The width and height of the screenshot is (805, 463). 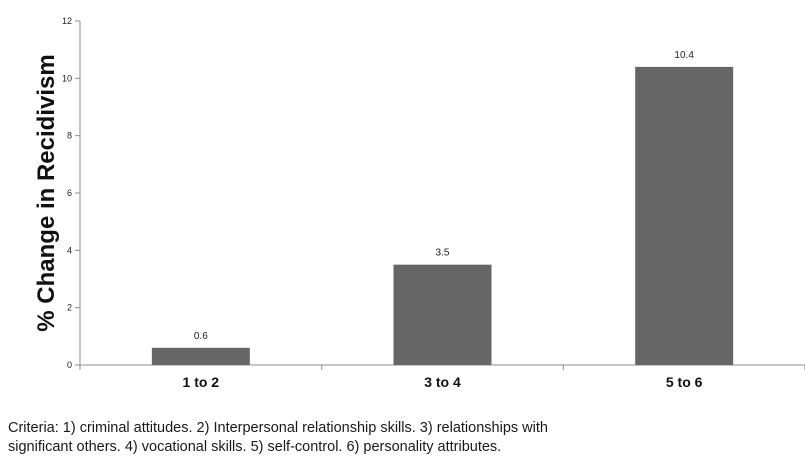 What do you see at coordinates (442, 367) in the screenshot?
I see `x-axis-ticks` at bounding box center [442, 367].